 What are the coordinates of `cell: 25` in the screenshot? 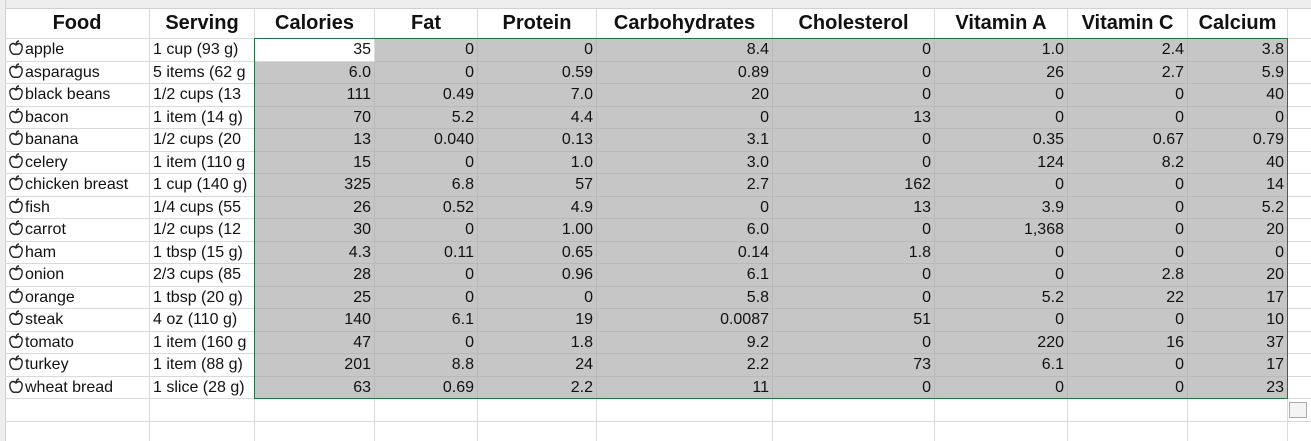 It's located at (315, 297).